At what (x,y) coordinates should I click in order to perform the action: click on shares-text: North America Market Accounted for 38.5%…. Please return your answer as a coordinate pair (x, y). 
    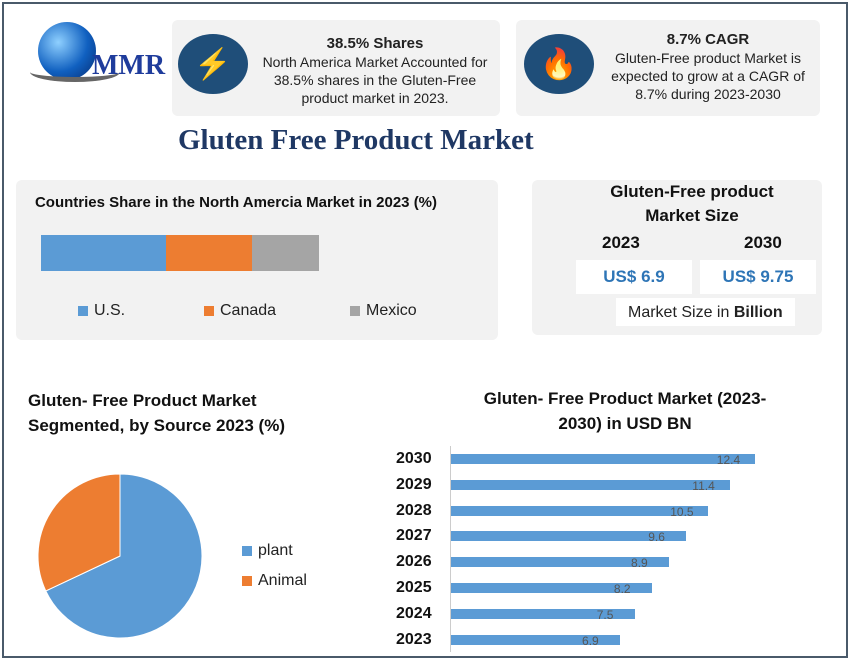
    Looking at the image, I should click on (375, 80).